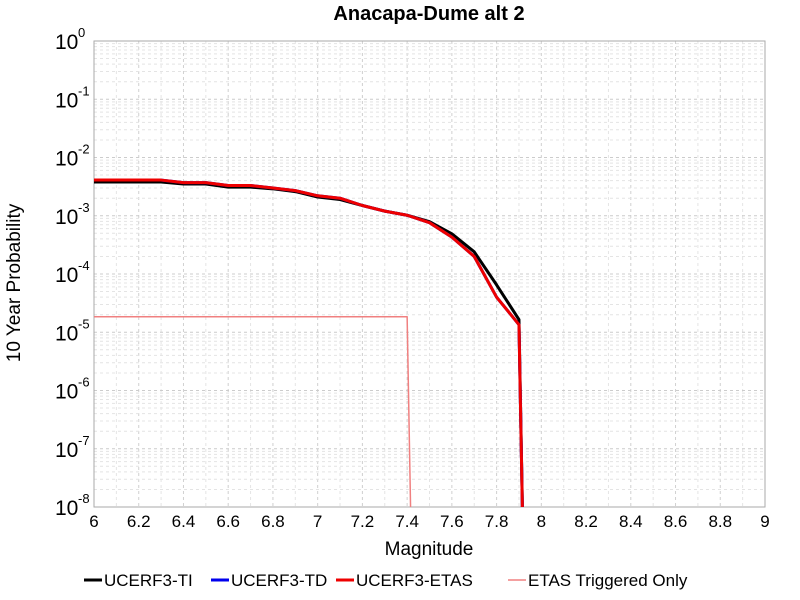 The image size is (800, 600). I want to click on y-tick-label: 10 -7, so click(72, 447).